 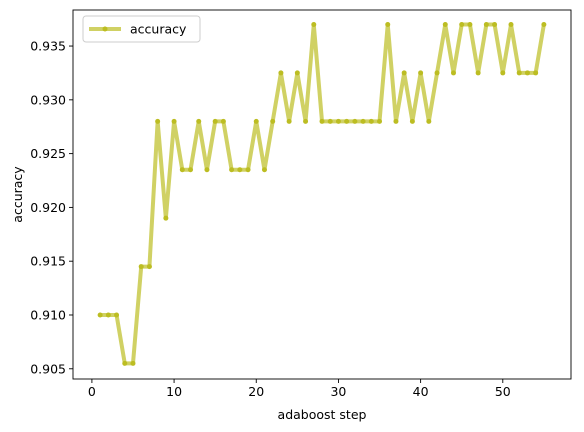 I want to click on x-tick-label: 10, so click(x=174, y=391).